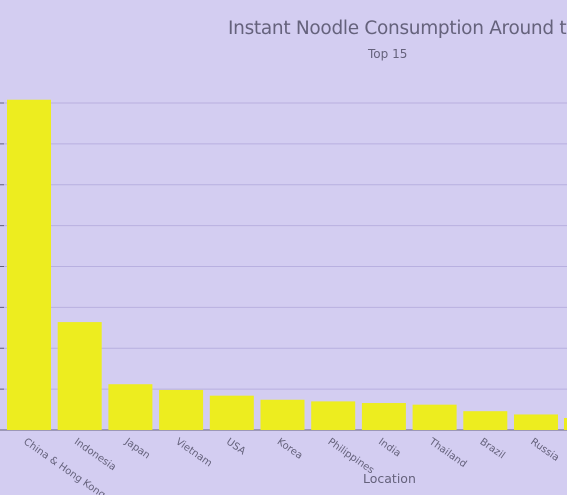 This screenshot has height=495, width=567. I want to click on x-tick-label: Brazil, so click(492, 448).